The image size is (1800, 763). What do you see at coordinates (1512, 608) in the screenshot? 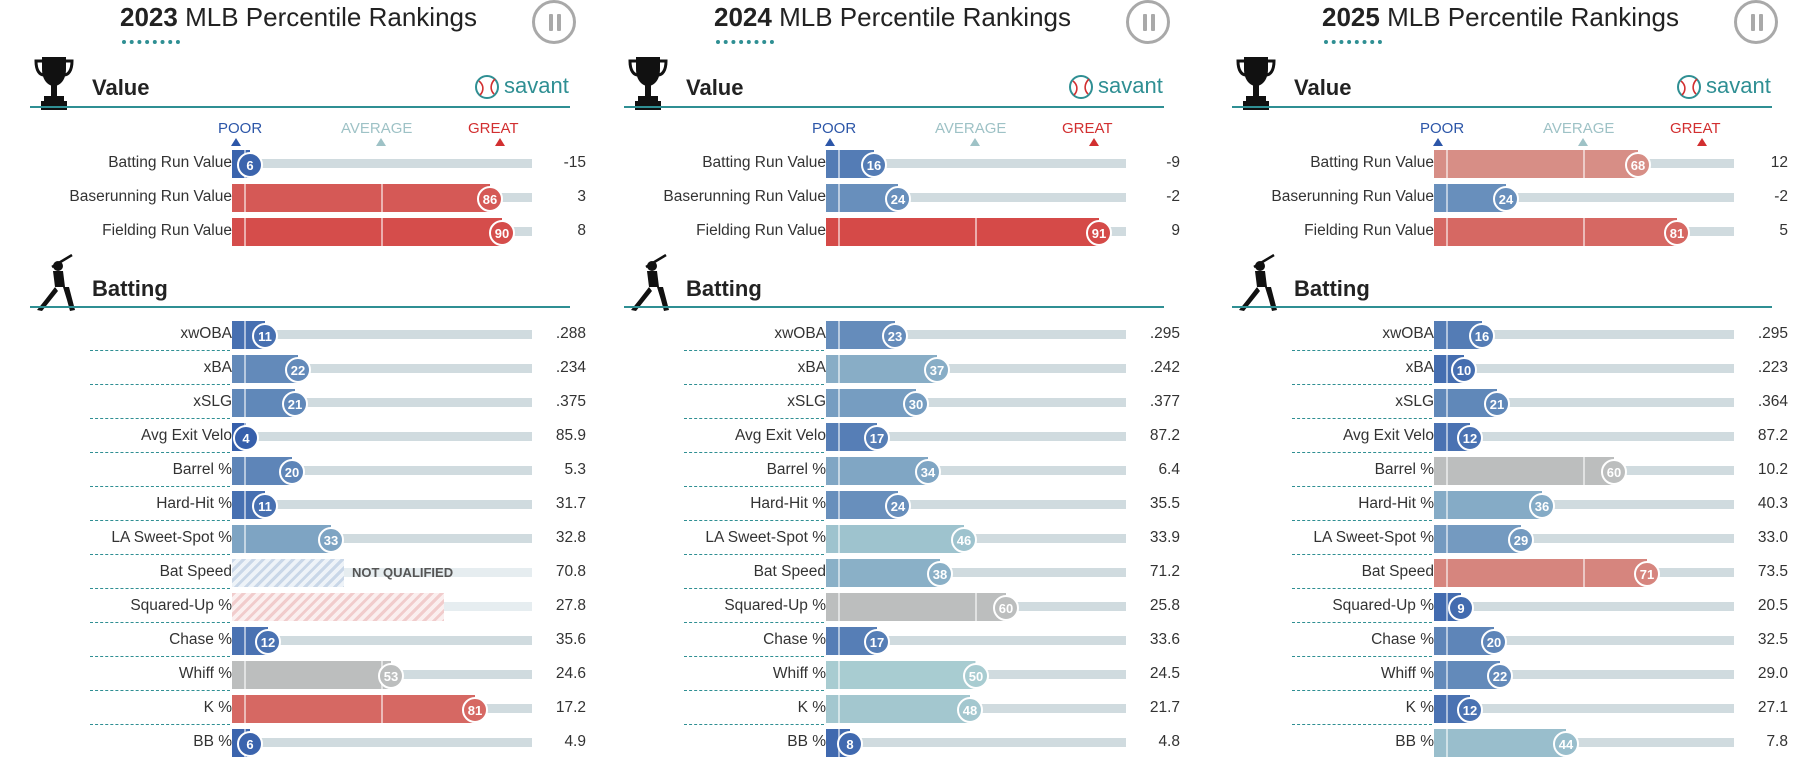
I see `metric-row-squared-up-pct: Squared-Up % 9 20.5` at bounding box center [1512, 608].